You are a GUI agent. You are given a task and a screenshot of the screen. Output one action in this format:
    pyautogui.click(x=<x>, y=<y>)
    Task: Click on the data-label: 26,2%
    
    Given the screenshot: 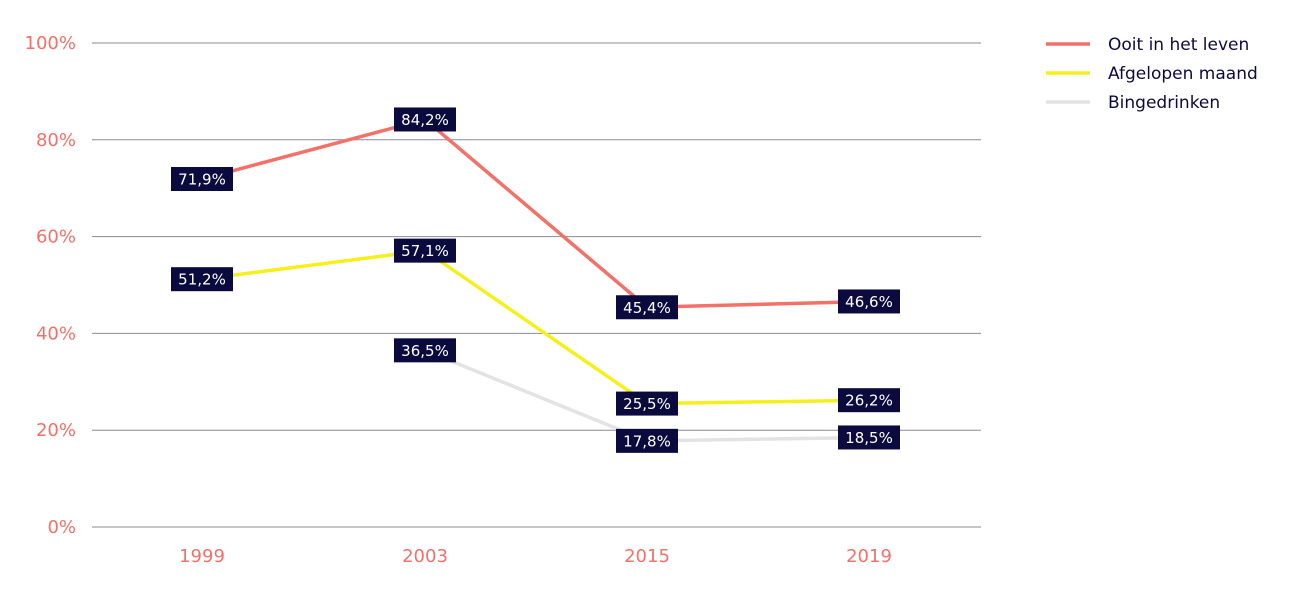 What is the action you would take?
    pyautogui.click(x=869, y=400)
    